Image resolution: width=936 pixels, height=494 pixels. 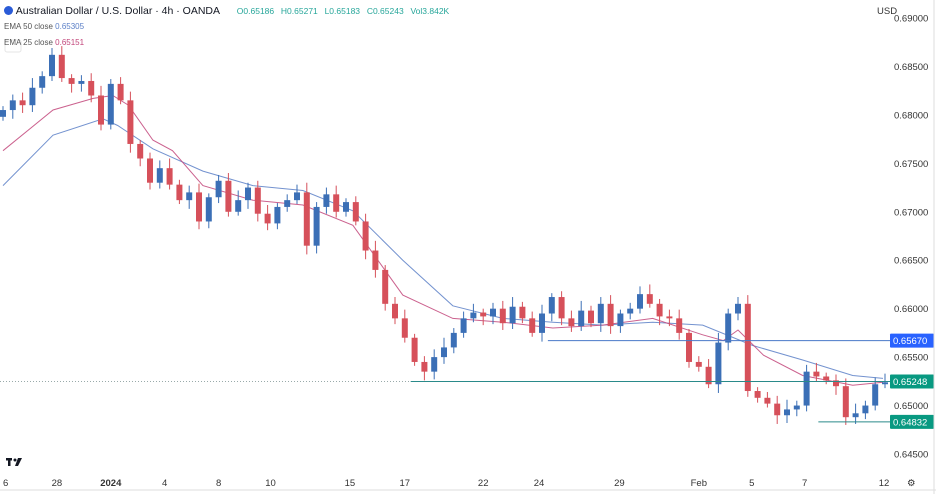 I want to click on currency-label: USD, so click(x=887, y=11).